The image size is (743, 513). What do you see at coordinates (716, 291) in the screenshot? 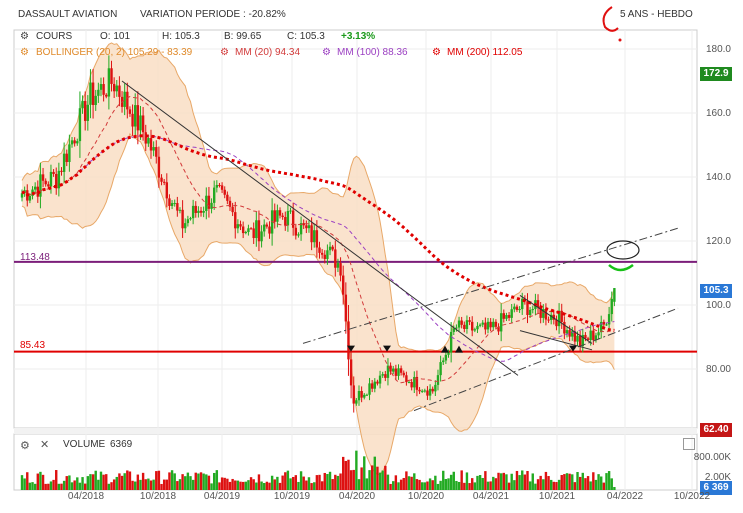
I see `last-price-tag: 105.3` at bounding box center [716, 291].